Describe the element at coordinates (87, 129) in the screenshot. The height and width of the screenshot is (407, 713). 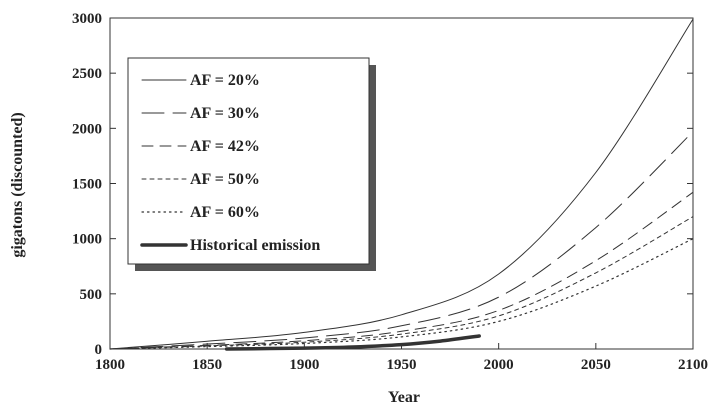
I see `y-tick-label: 2000` at that location.